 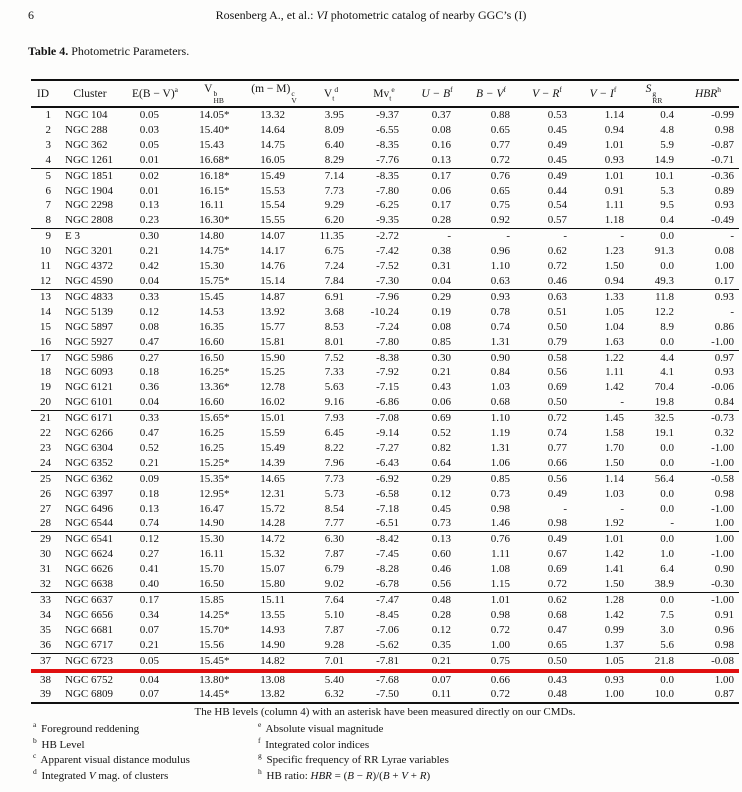 I want to click on cell-value: 0.30, so click(x=437, y=357).